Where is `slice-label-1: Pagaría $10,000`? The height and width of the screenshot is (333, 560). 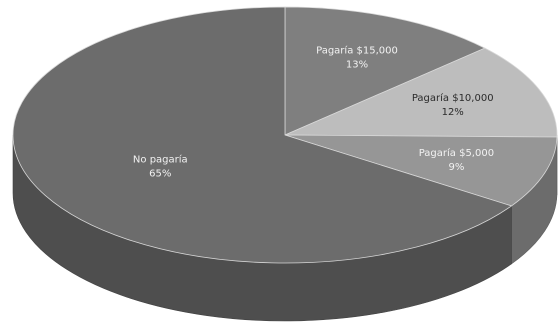
slice-label-1: Pagaría $10,000 is located at coordinates (453, 98).